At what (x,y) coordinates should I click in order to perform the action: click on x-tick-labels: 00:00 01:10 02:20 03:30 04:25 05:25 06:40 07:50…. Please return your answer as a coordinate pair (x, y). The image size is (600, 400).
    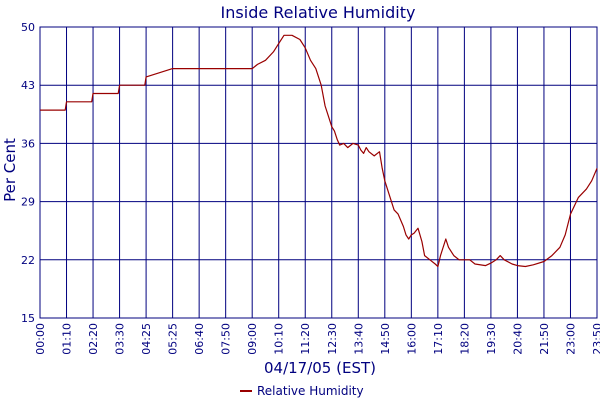
    Looking at the image, I should click on (317, 339).